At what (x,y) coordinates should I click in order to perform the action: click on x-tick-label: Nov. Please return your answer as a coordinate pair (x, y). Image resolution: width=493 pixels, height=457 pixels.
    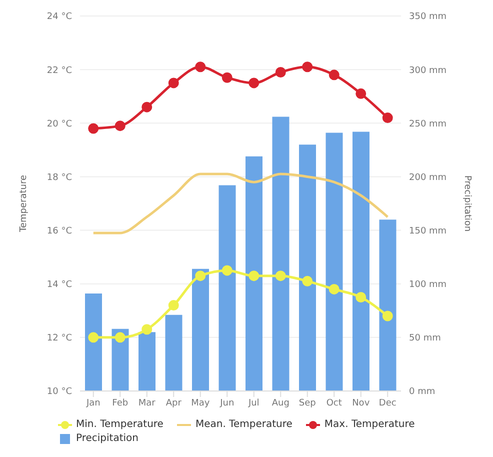
    Looking at the image, I should click on (361, 403).